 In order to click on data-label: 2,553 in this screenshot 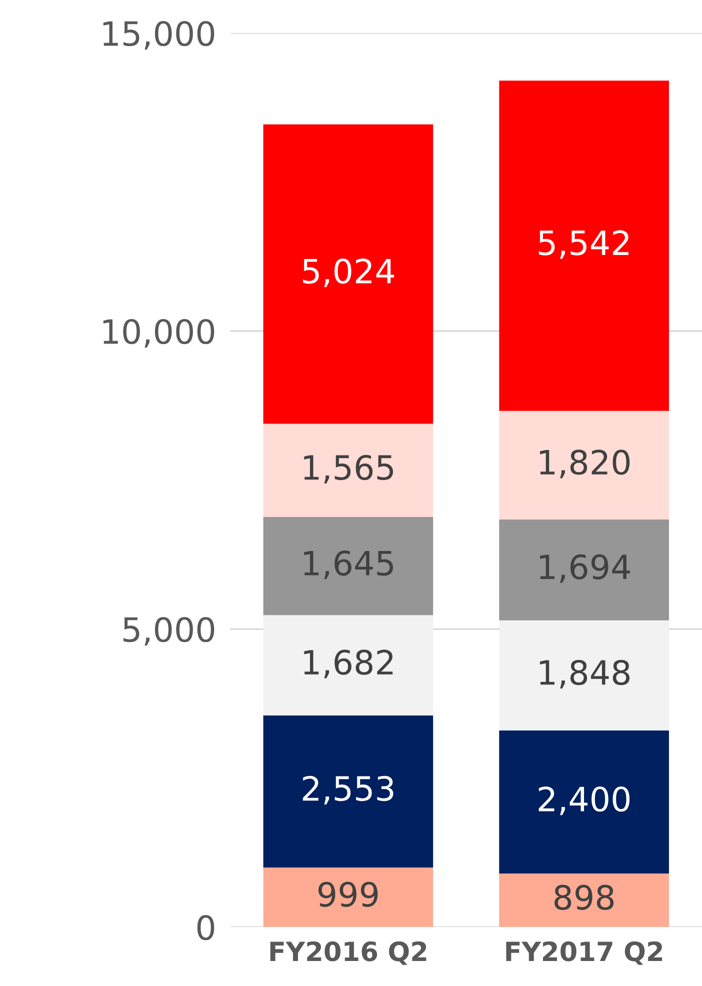, I will do `click(348, 790)`.